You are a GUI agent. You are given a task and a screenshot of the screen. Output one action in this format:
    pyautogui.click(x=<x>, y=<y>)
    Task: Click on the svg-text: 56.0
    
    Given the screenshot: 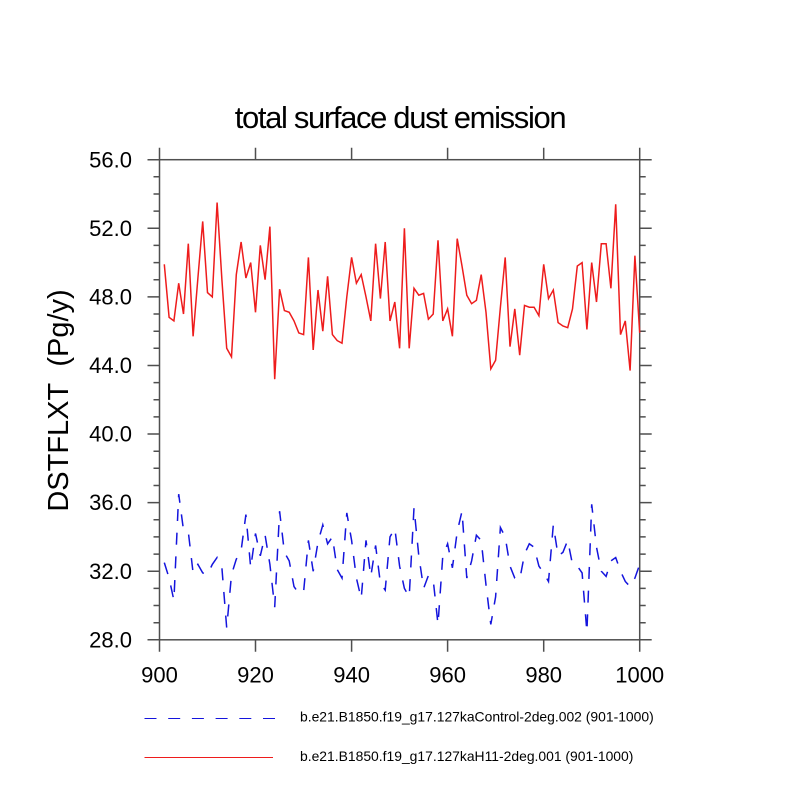 What is the action you would take?
    pyautogui.click(x=110, y=159)
    